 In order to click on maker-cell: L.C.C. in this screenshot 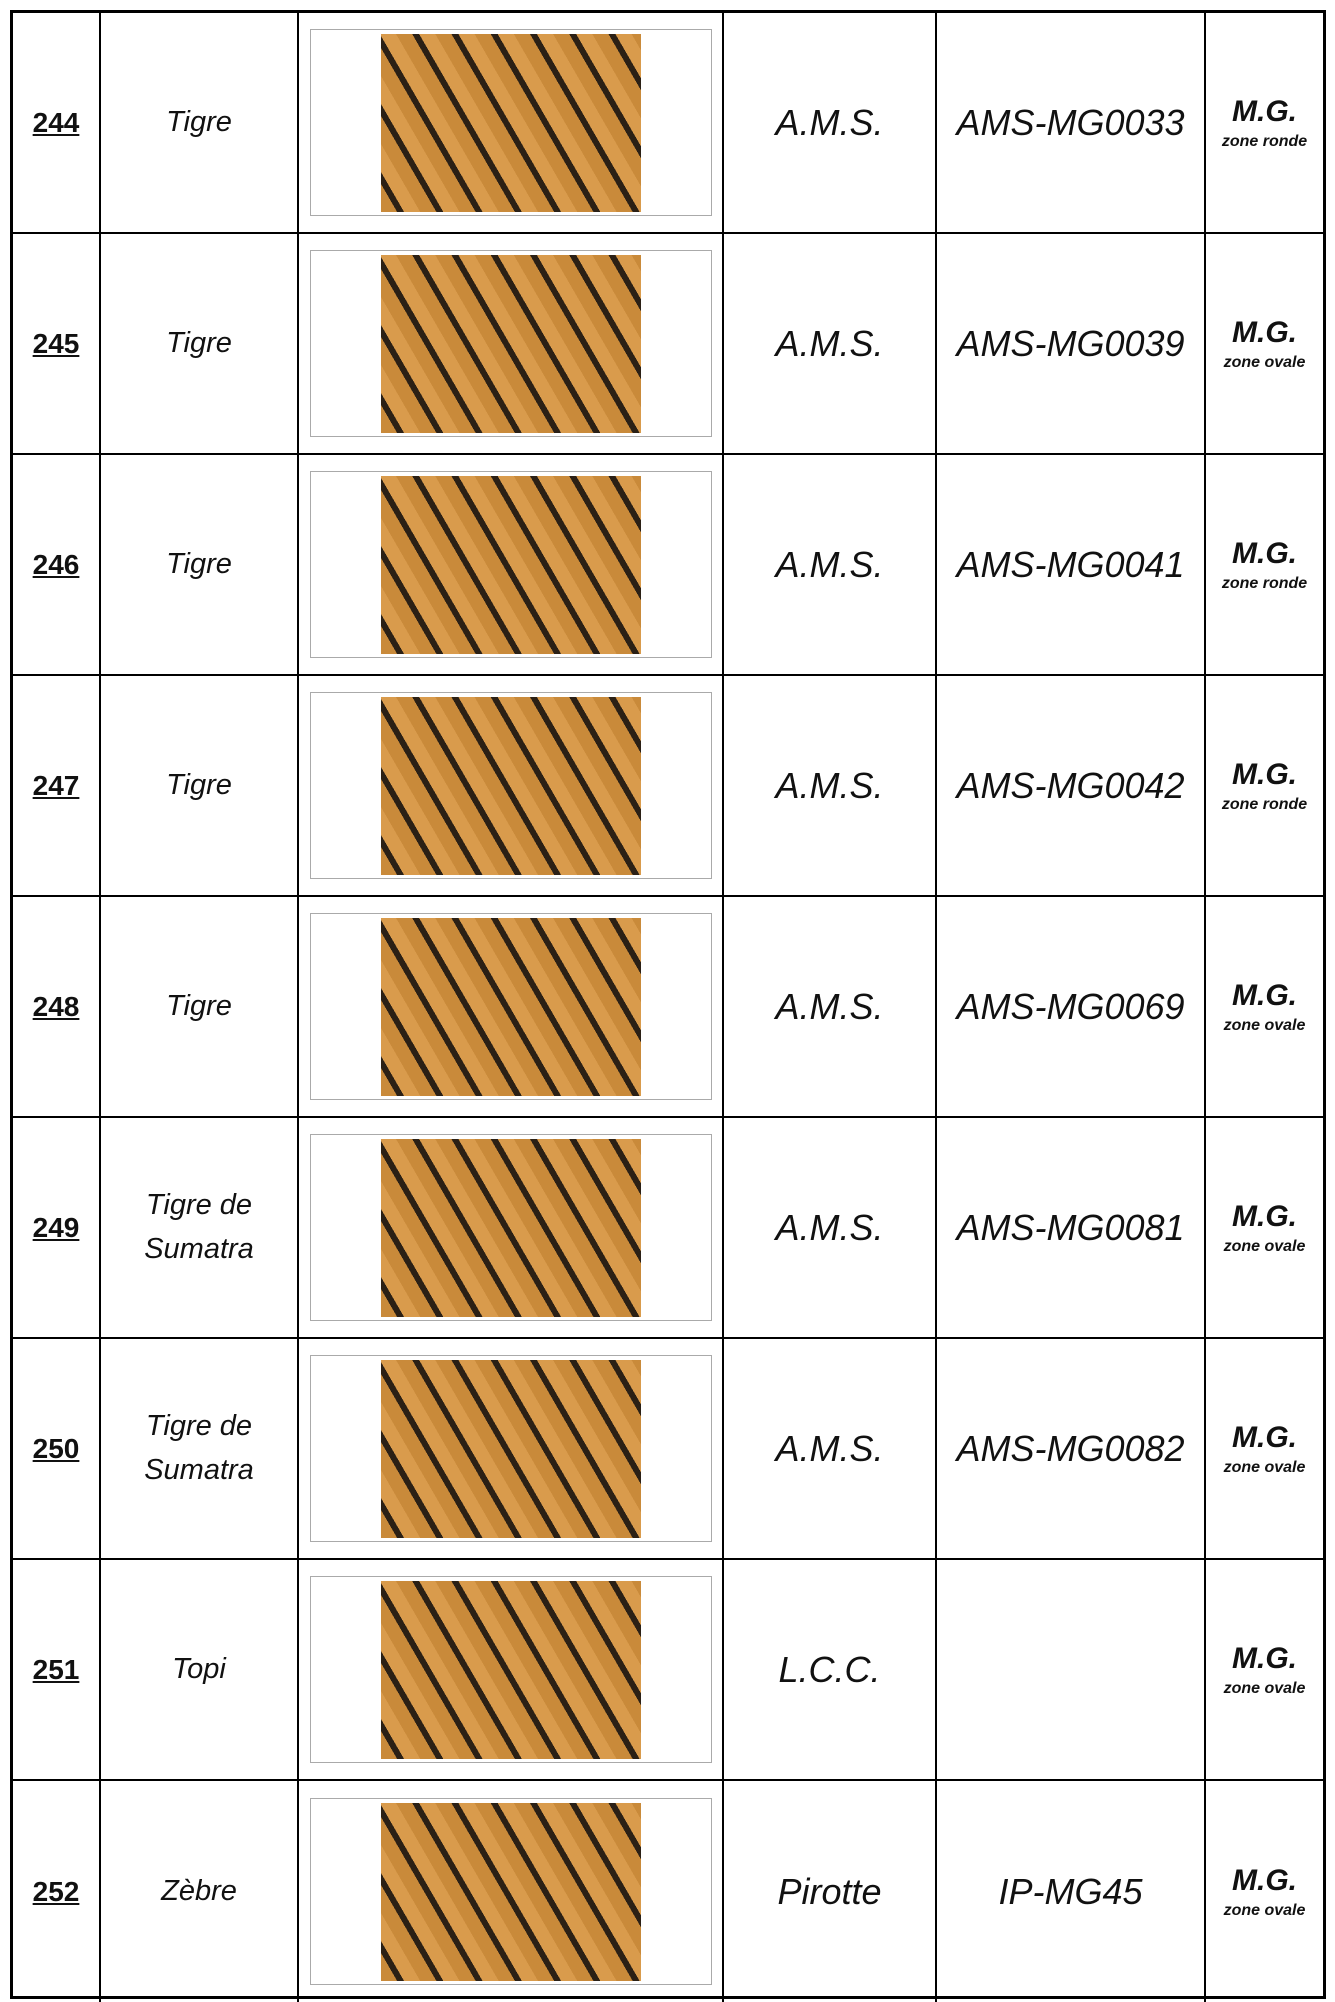, I will do `click(830, 1670)`.